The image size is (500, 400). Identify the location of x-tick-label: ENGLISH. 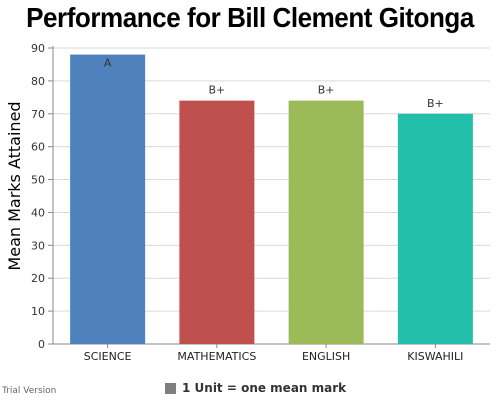
(326, 356).